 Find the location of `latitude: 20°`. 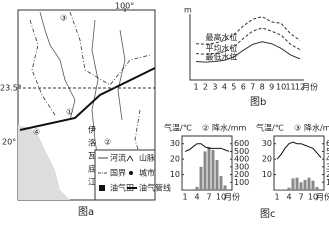

latitude: 20° is located at coordinates (9, 142).